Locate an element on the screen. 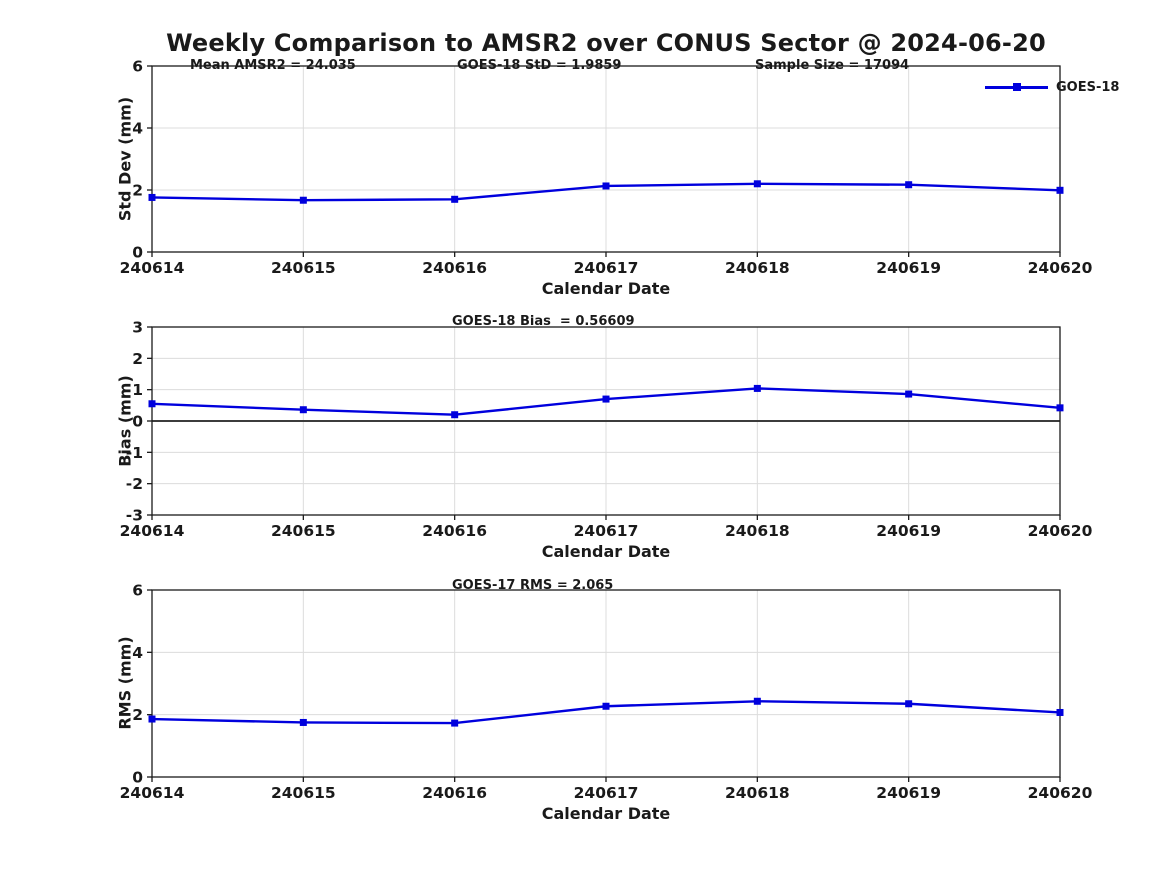 This screenshot has width=1167, height=875. y-tick-label: 3 is located at coordinates (137, 328).